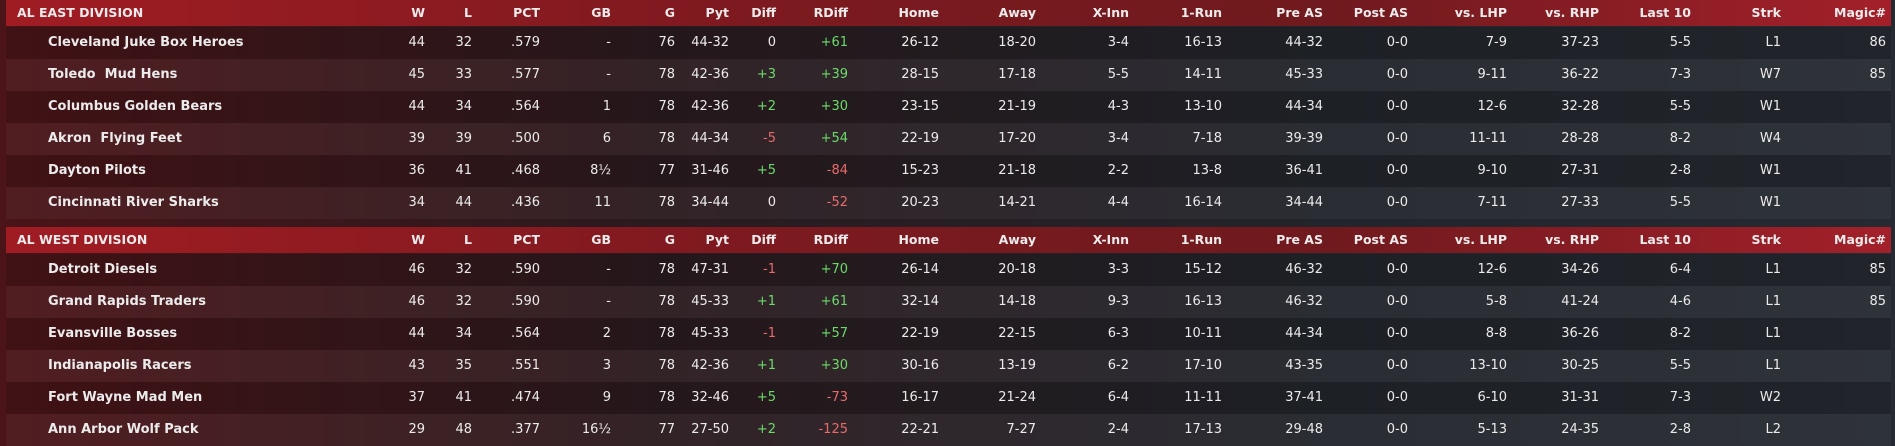 The height and width of the screenshot is (446, 1895). What do you see at coordinates (1118, 170) in the screenshot?
I see `x-inn: 2-2` at bounding box center [1118, 170].